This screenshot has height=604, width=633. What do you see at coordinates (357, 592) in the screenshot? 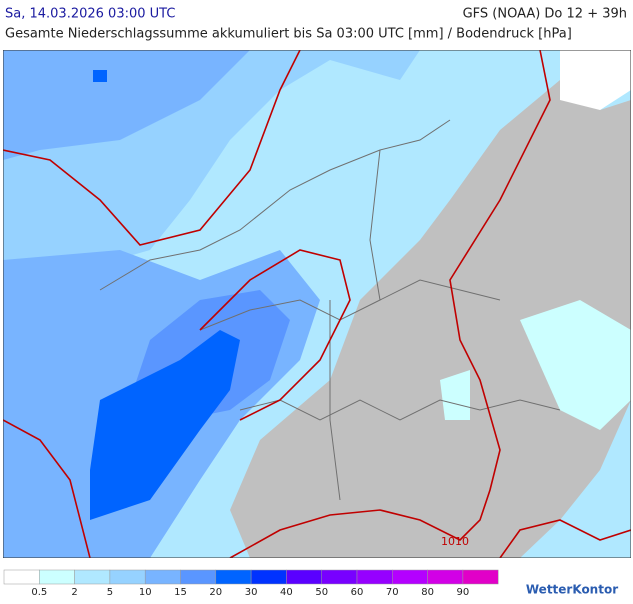
I see `legend-label: 60` at bounding box center [357, 592].